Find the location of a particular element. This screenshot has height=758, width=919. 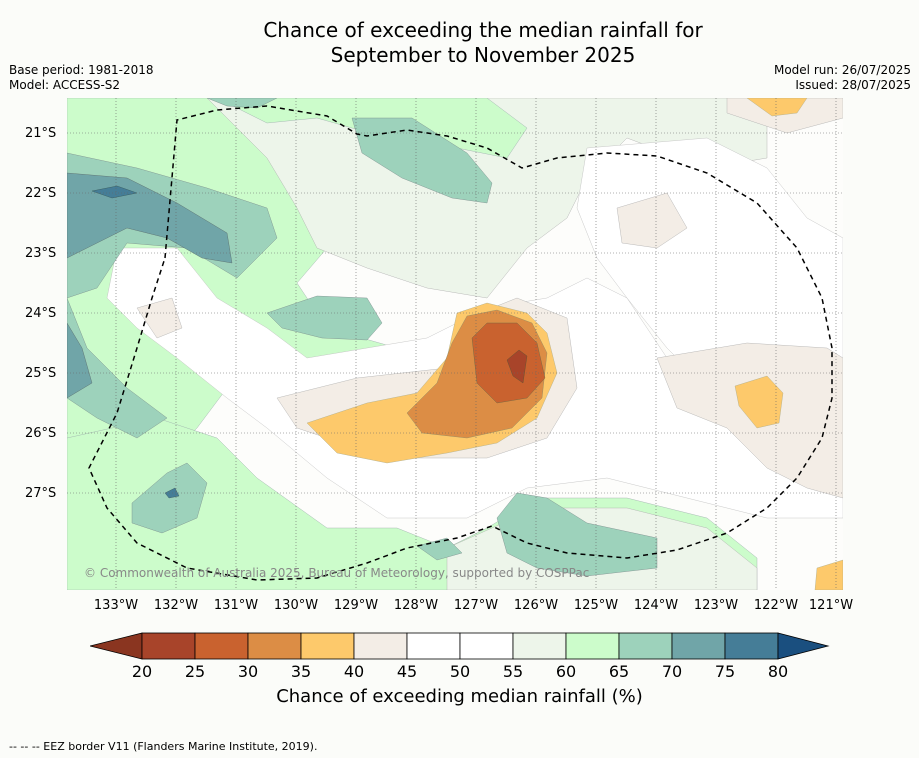

contour-45-east is located at coordinates (749, 420).